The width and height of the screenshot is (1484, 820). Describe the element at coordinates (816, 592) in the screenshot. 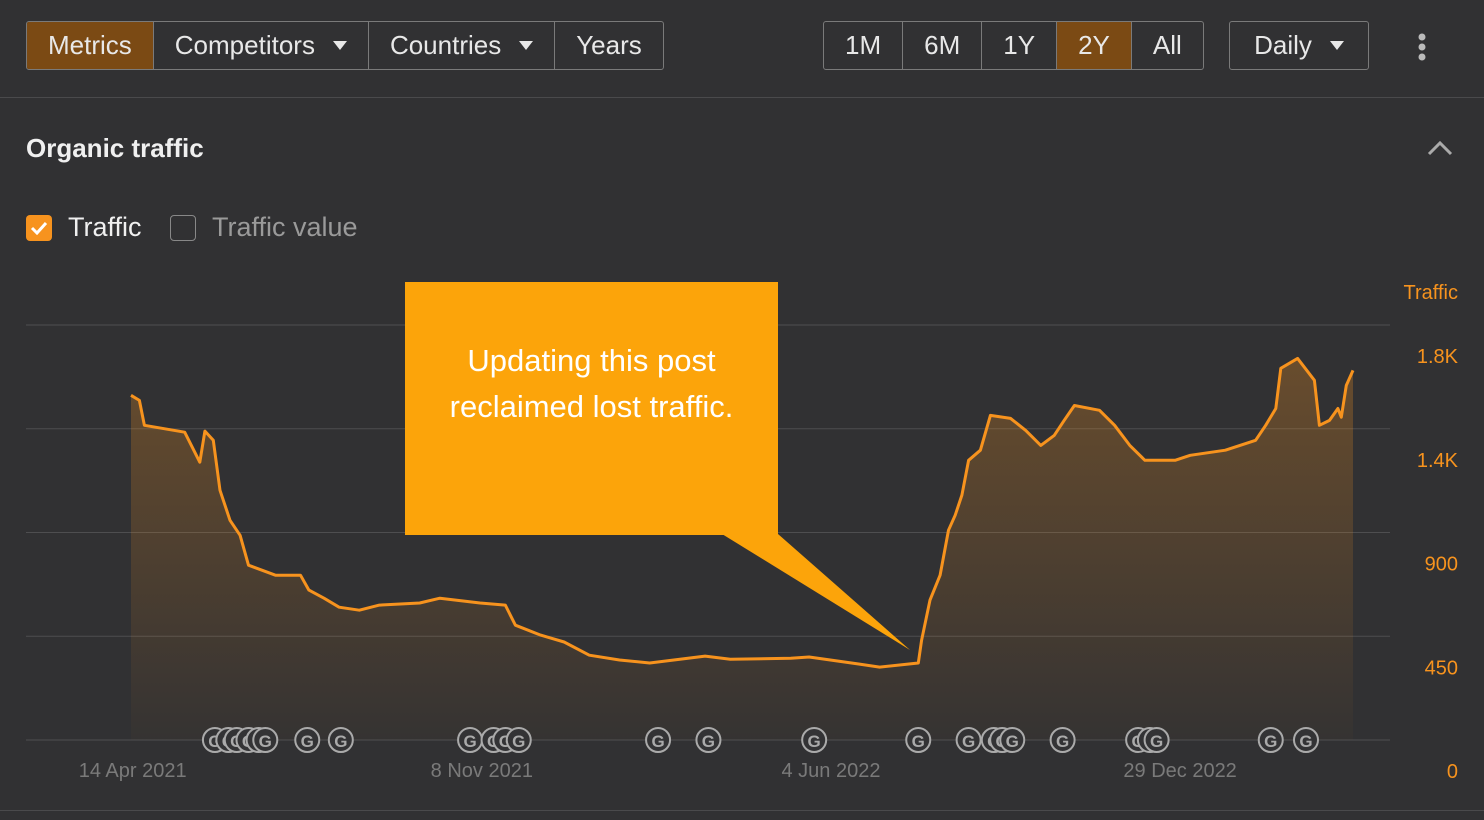

I see `callout-pointer` at that location.